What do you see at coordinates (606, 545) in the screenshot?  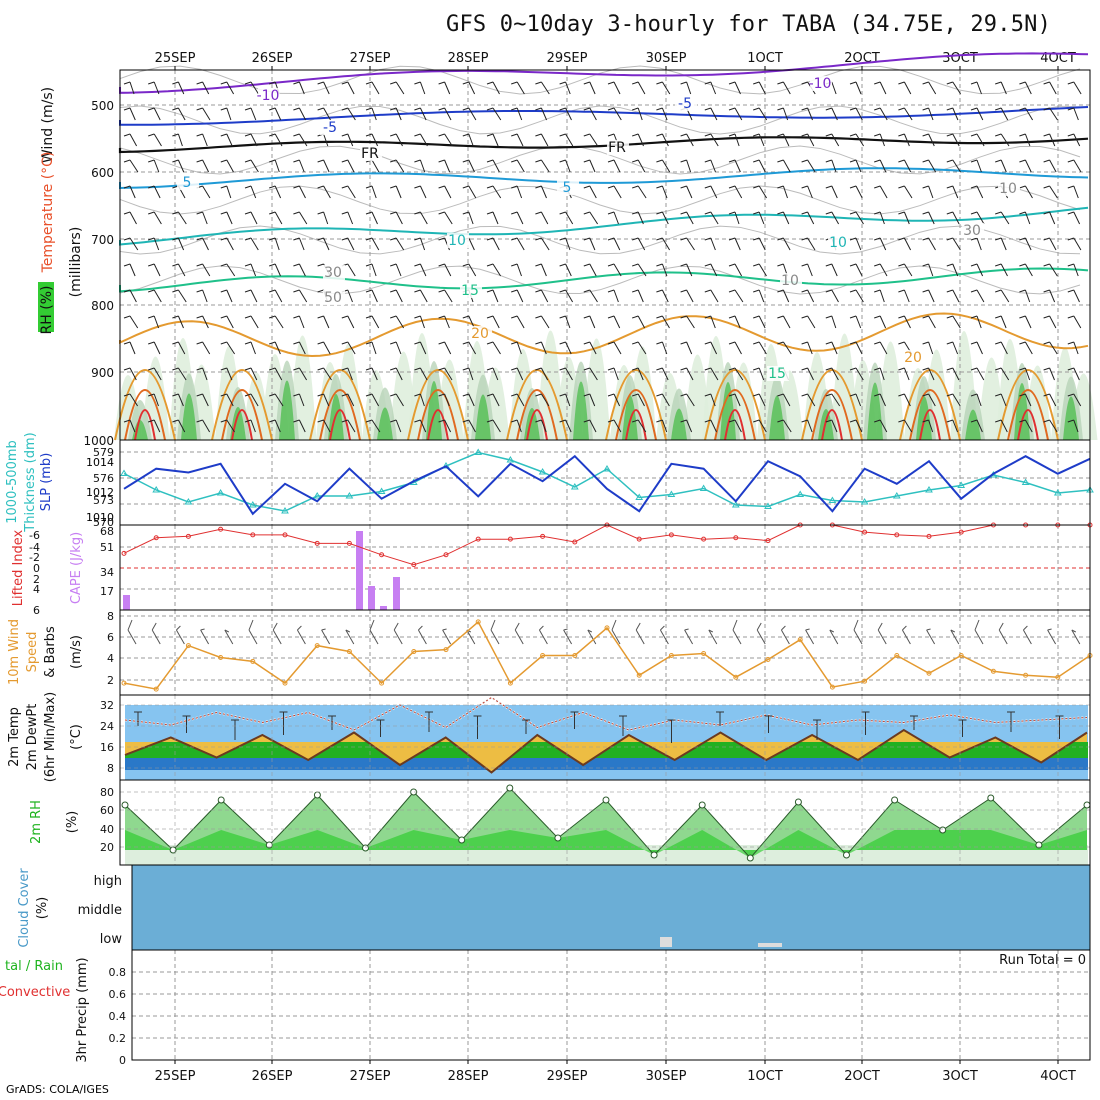 I see `lifted-index-line` at bounding box center [606, 545].